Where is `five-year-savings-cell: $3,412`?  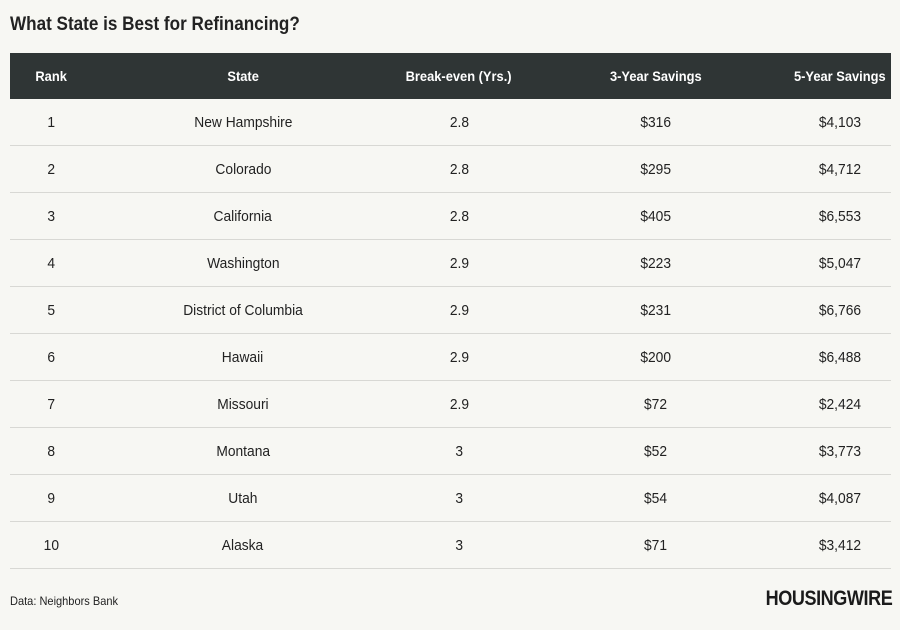
five-year-savings-cell: $3,412 is located at coordinates (839, 545).